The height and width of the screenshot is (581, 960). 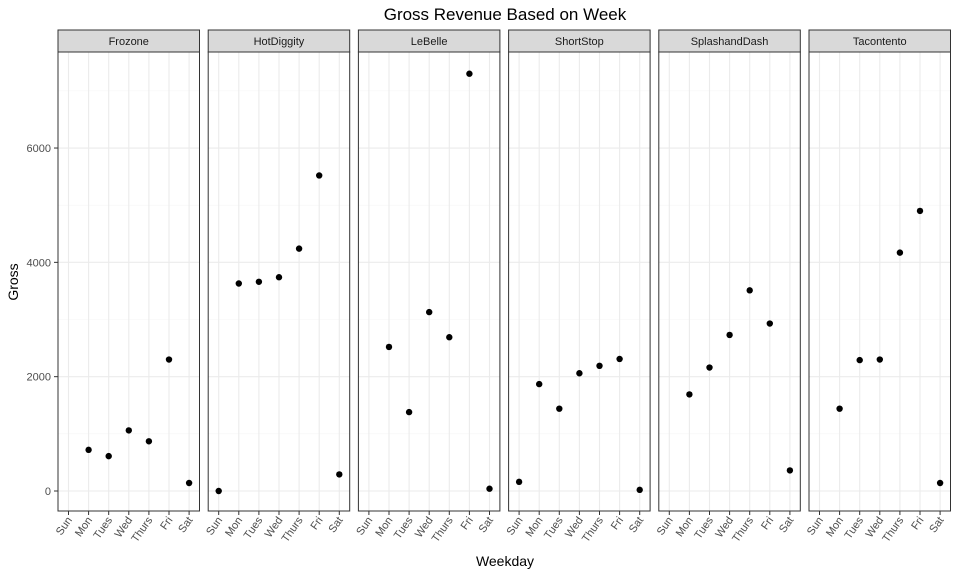 I want to click on x-axis-title: Weekday, so click(x=505, y=561).